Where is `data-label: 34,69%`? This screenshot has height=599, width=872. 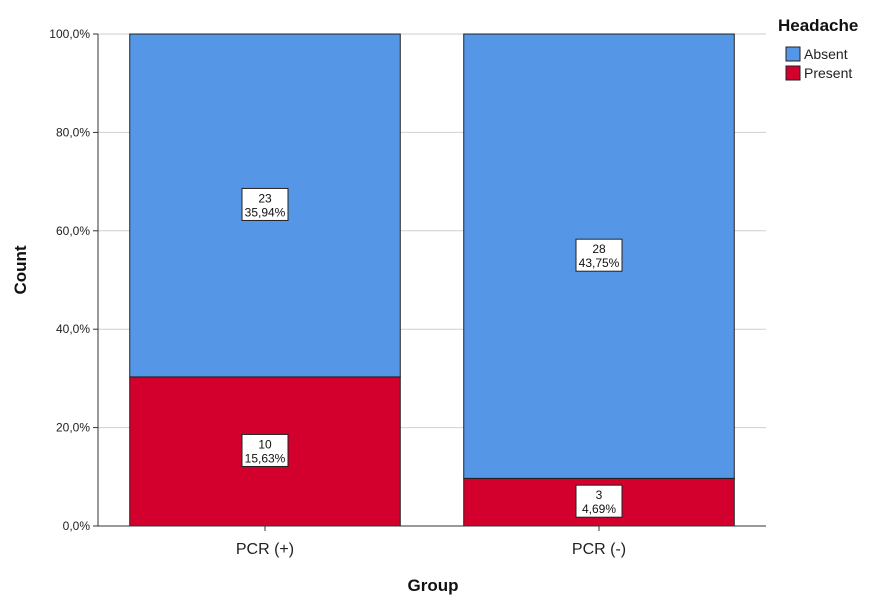
data-label: 34,69% is located at coordinates (599, 501).